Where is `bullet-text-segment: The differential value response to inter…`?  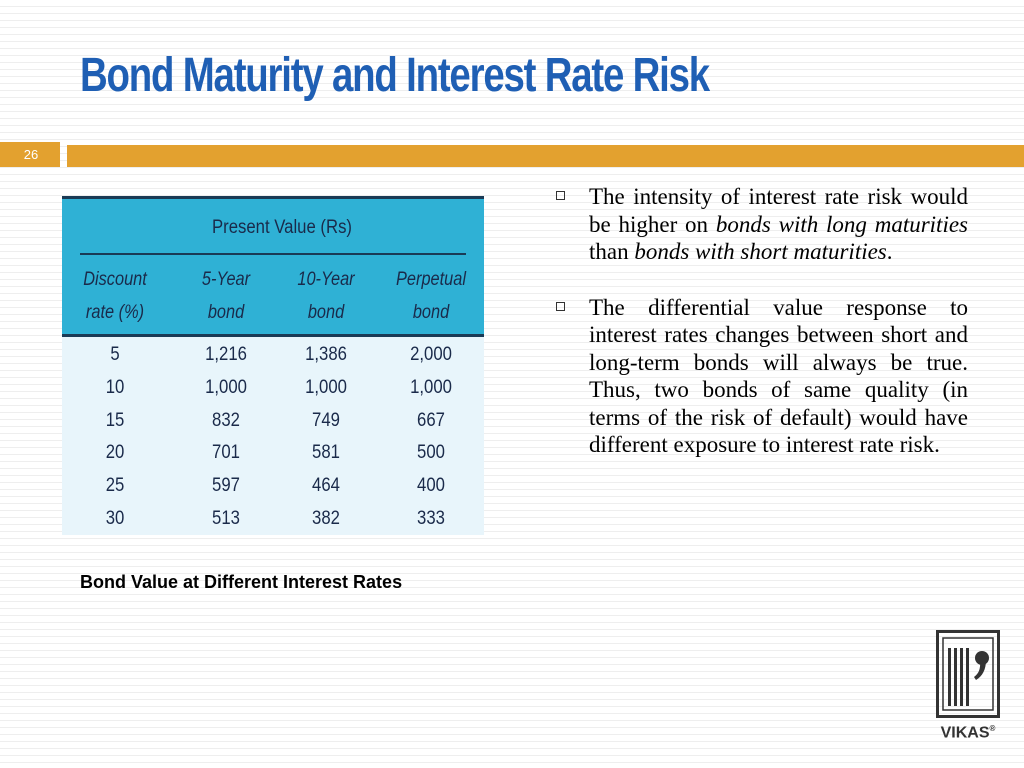 bullet-text-segment: The differential value response to inter… is located at coordinates (778, 376).